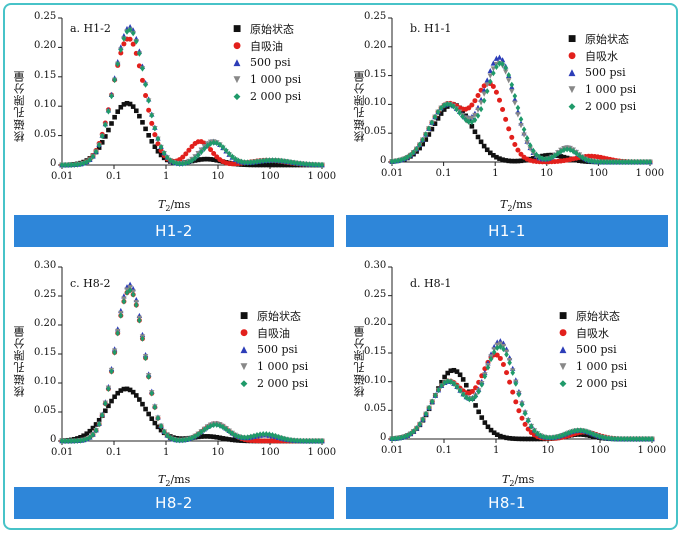 The height and width of the screenshot is (535, 683). Describe the element at coordinates (277, 349) in the screenshot. I see `legend-label: 500 psi` at that location.